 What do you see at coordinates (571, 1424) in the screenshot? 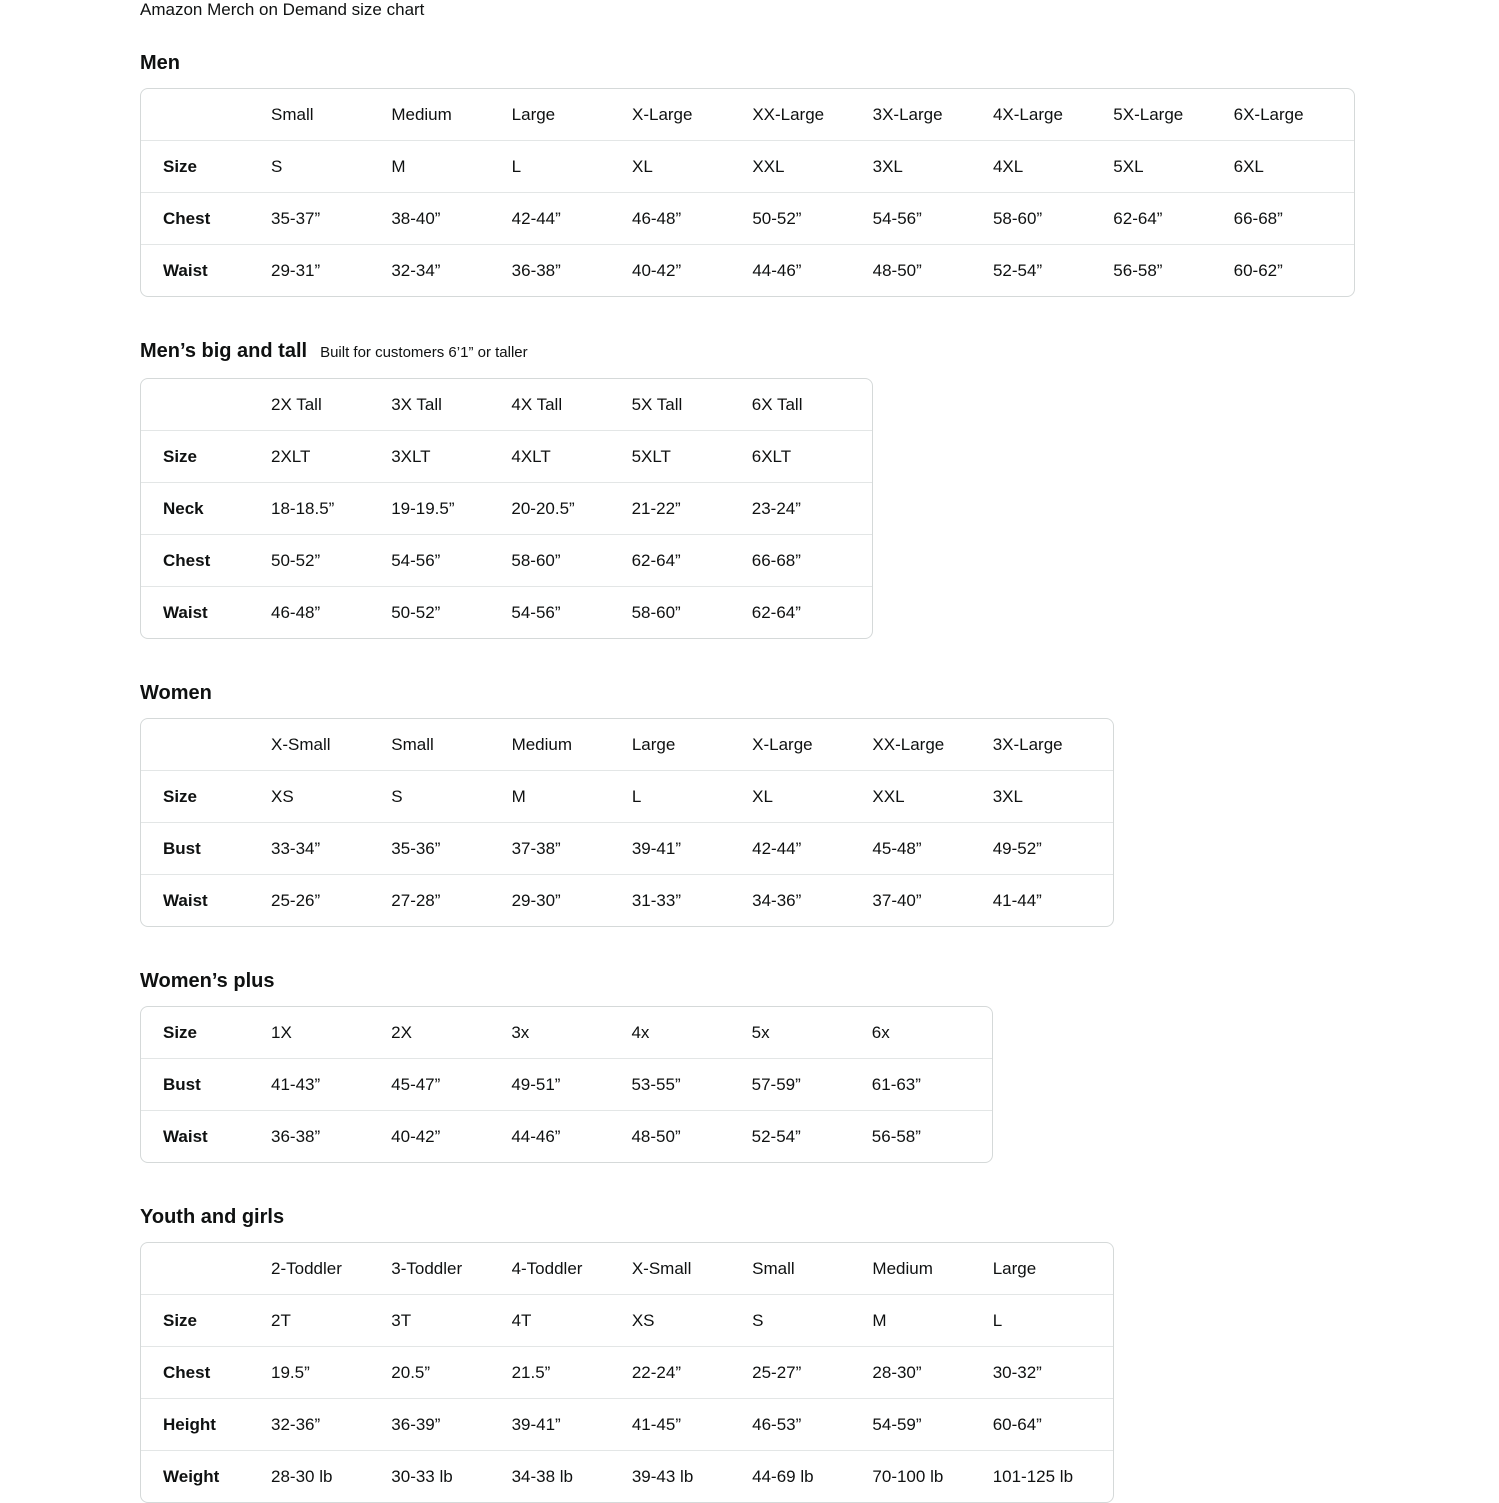
I see `table-cell: 39-41”` at bounding box center [571, 1424].